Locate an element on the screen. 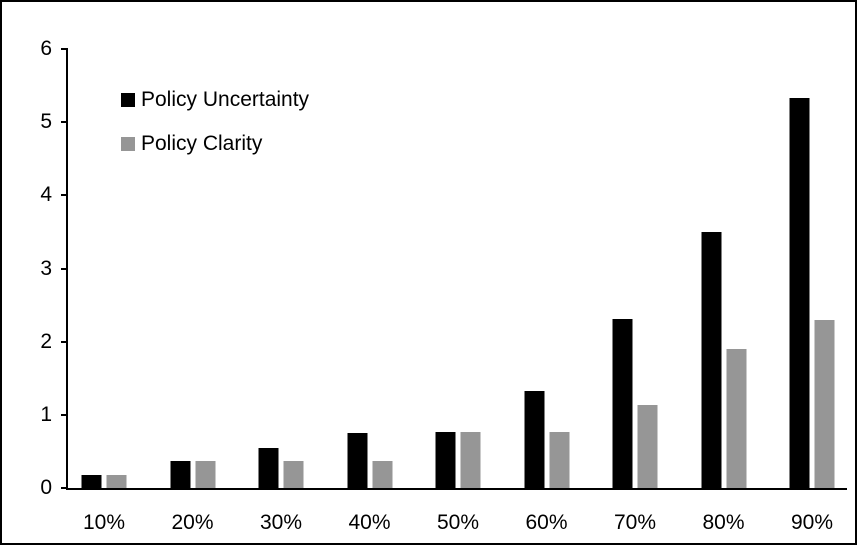  bar-group-50% is located at coordinates (458, 460).